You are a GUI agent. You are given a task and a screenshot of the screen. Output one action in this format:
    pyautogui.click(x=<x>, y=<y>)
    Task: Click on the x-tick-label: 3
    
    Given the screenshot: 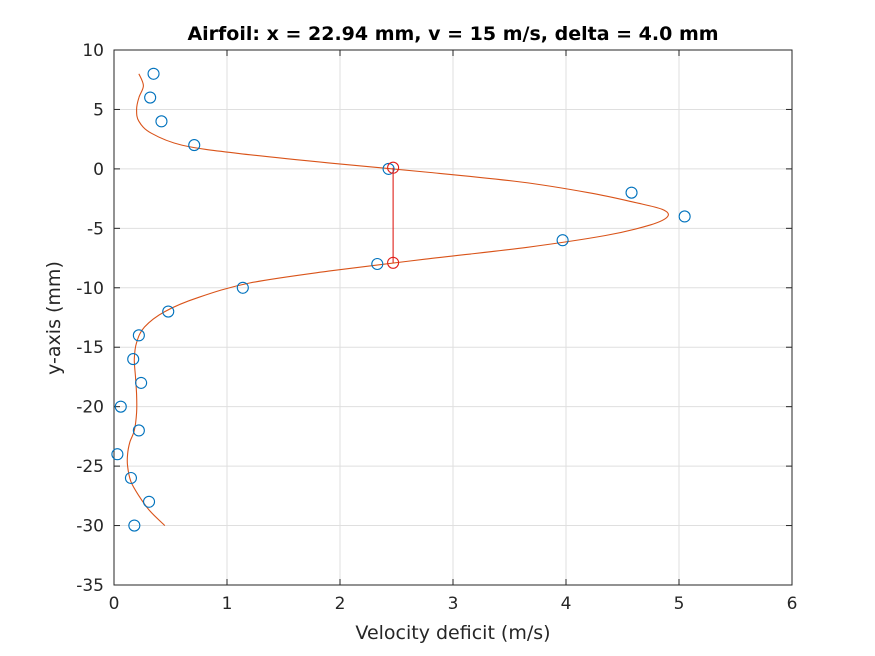 What is the action you would take?
    pyautogui.click(x=453, y=604)
    